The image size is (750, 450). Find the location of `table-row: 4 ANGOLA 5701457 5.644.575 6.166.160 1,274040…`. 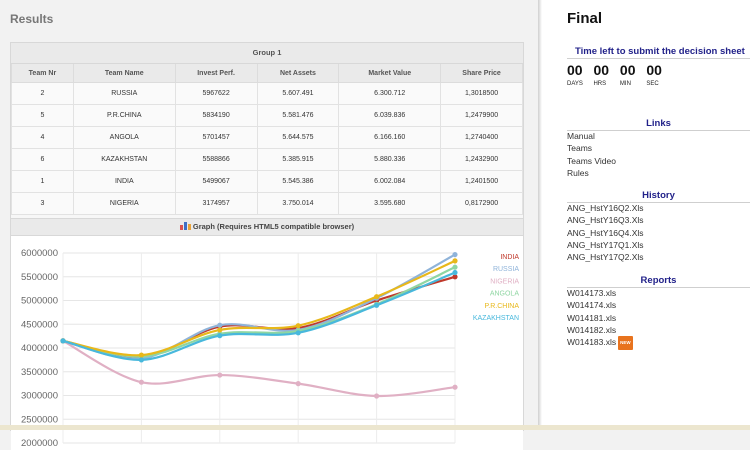

table-row: 4 ANGOLA 5701457 5.644.575 6.166.160 1,274040… is located at coordinates (267, 137).